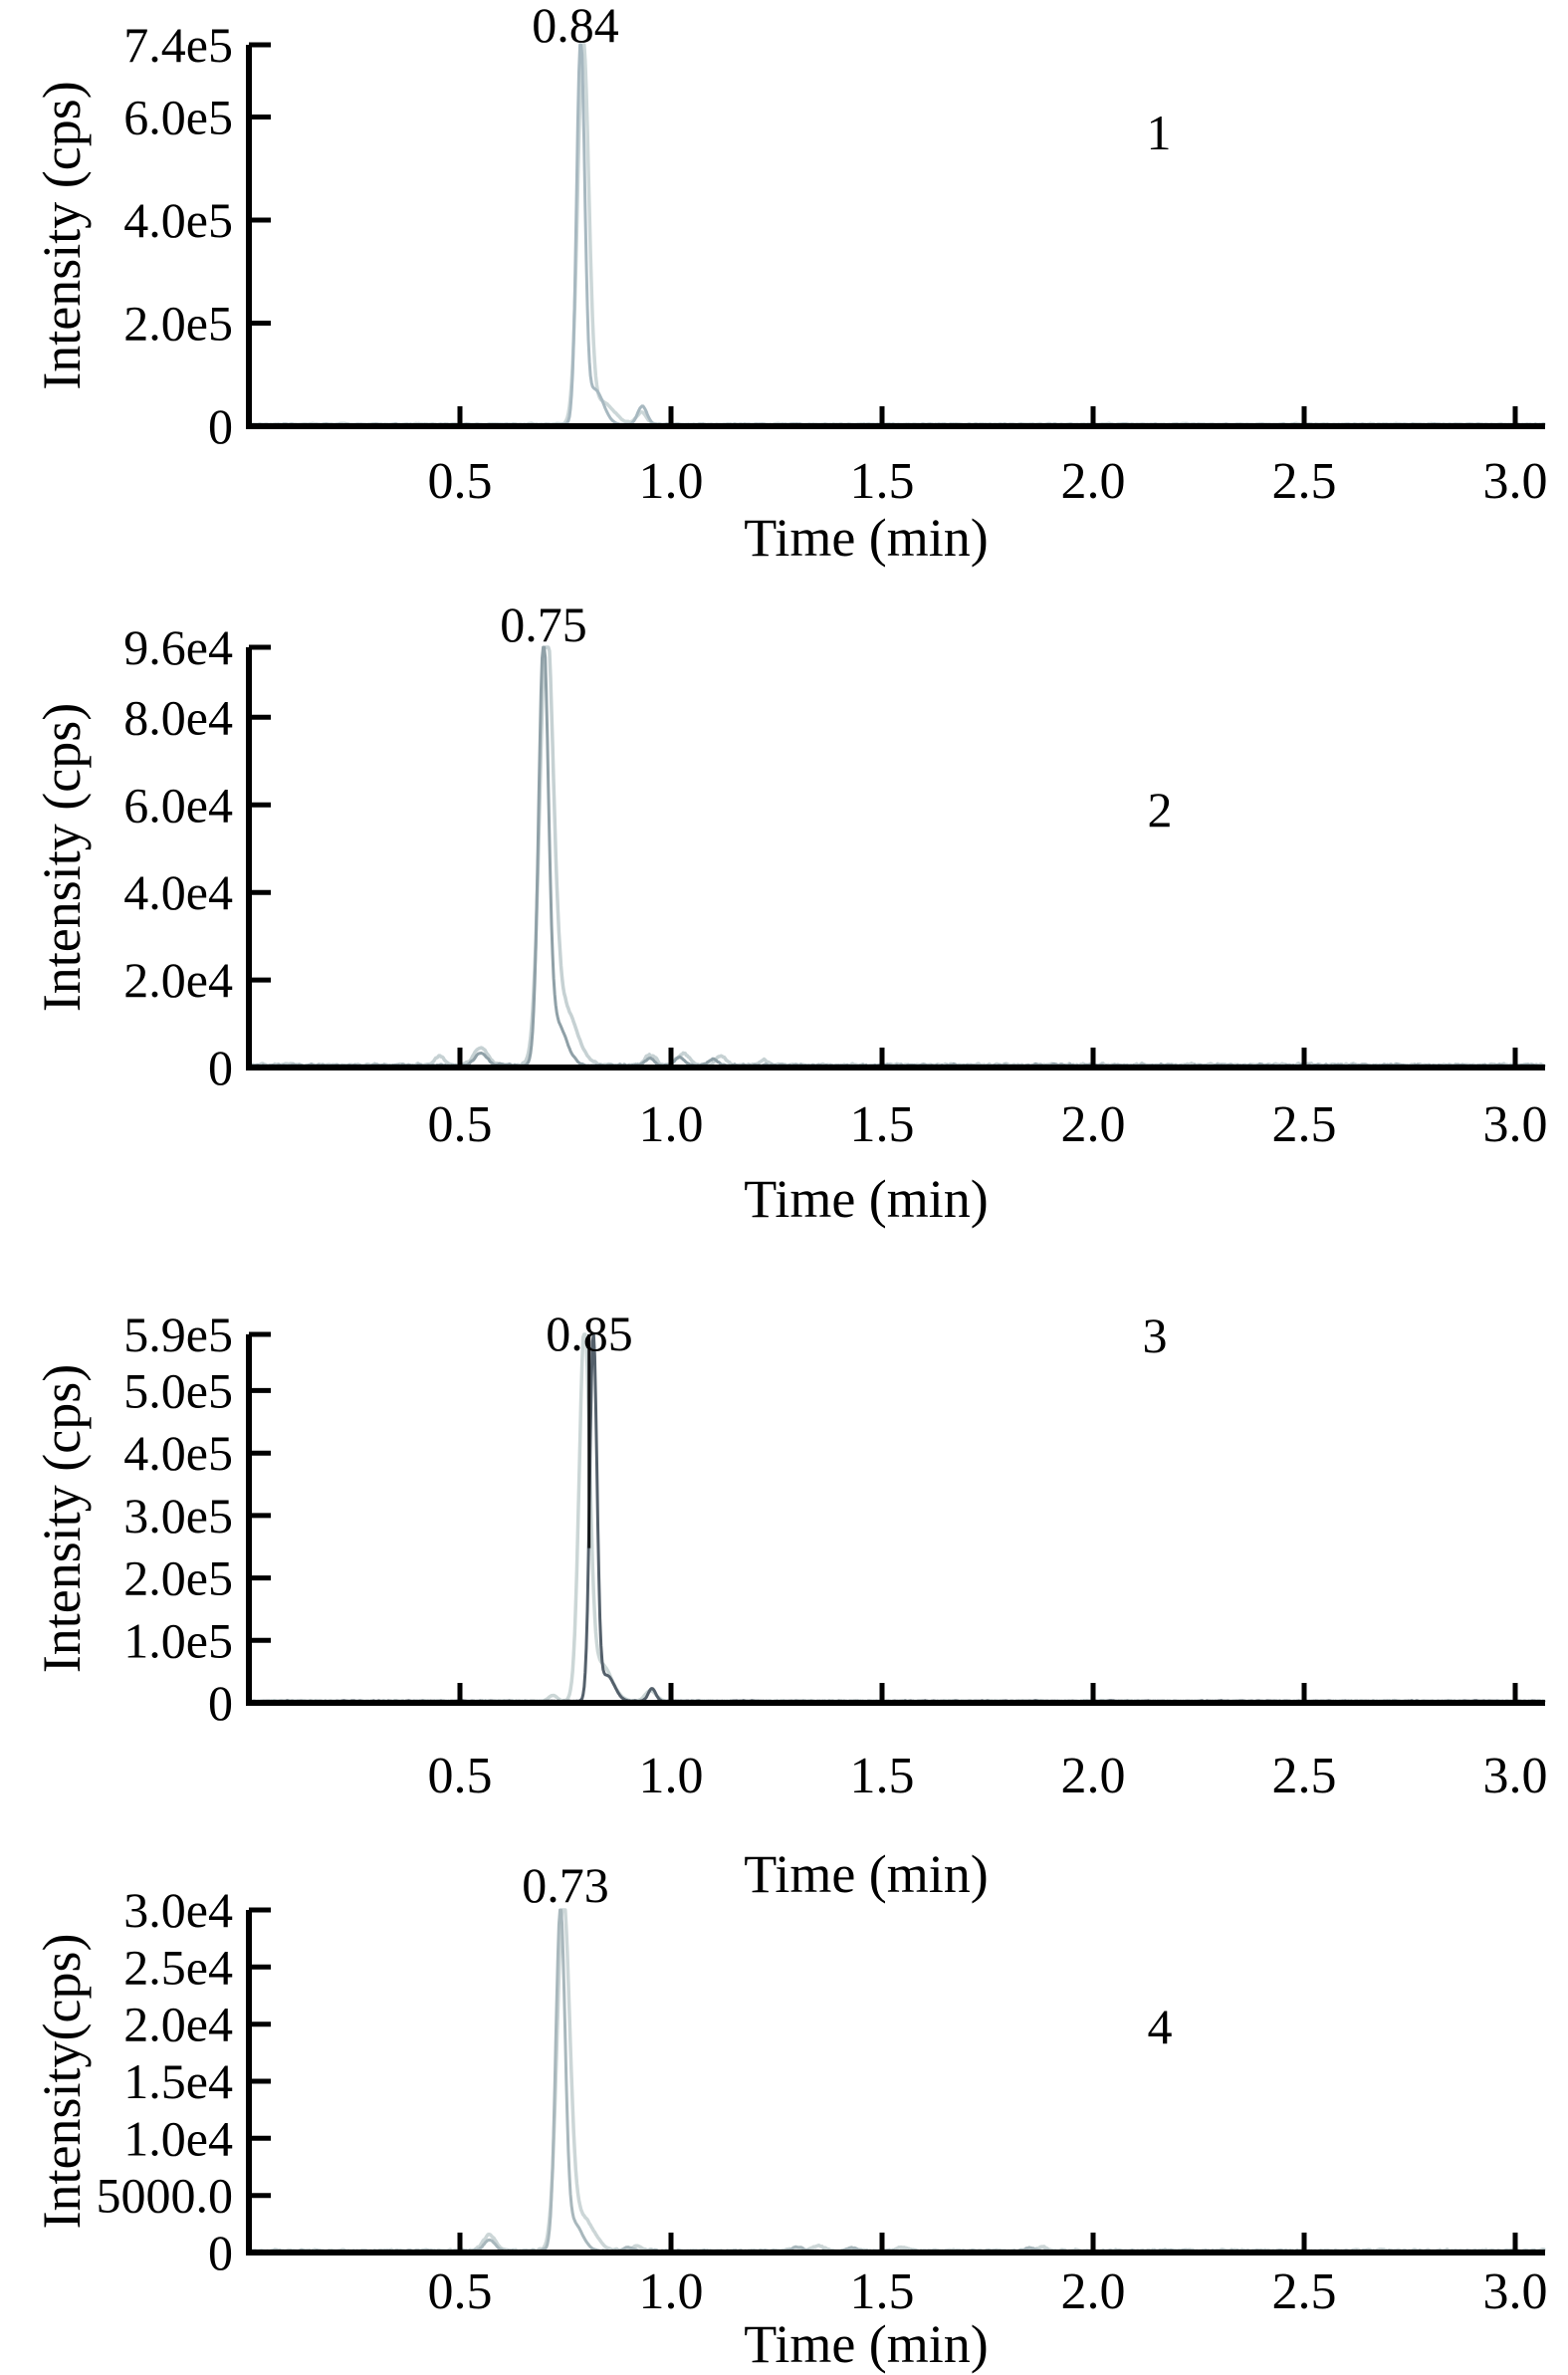 This screenshot has width=1568, height=2375. What do you see at coordinates (1160, 2026) in the screenshot?
I see `panel-number: 4` at bounding box center [1160, 2026].